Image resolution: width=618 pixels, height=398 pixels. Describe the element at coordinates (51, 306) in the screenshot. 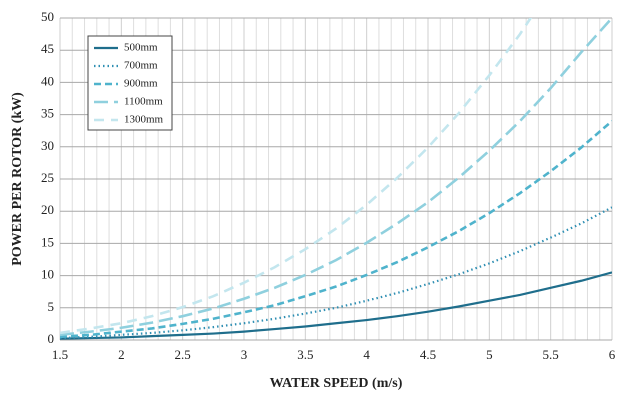

I see `y-tick-label: 5` at that location.